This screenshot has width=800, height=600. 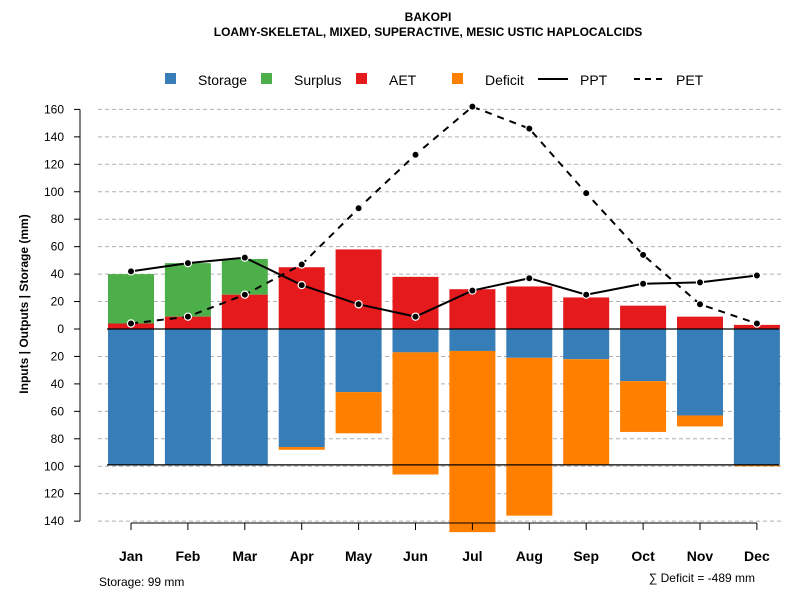 I want to click on deficit-bar-aug, so click(x=529, y=436).